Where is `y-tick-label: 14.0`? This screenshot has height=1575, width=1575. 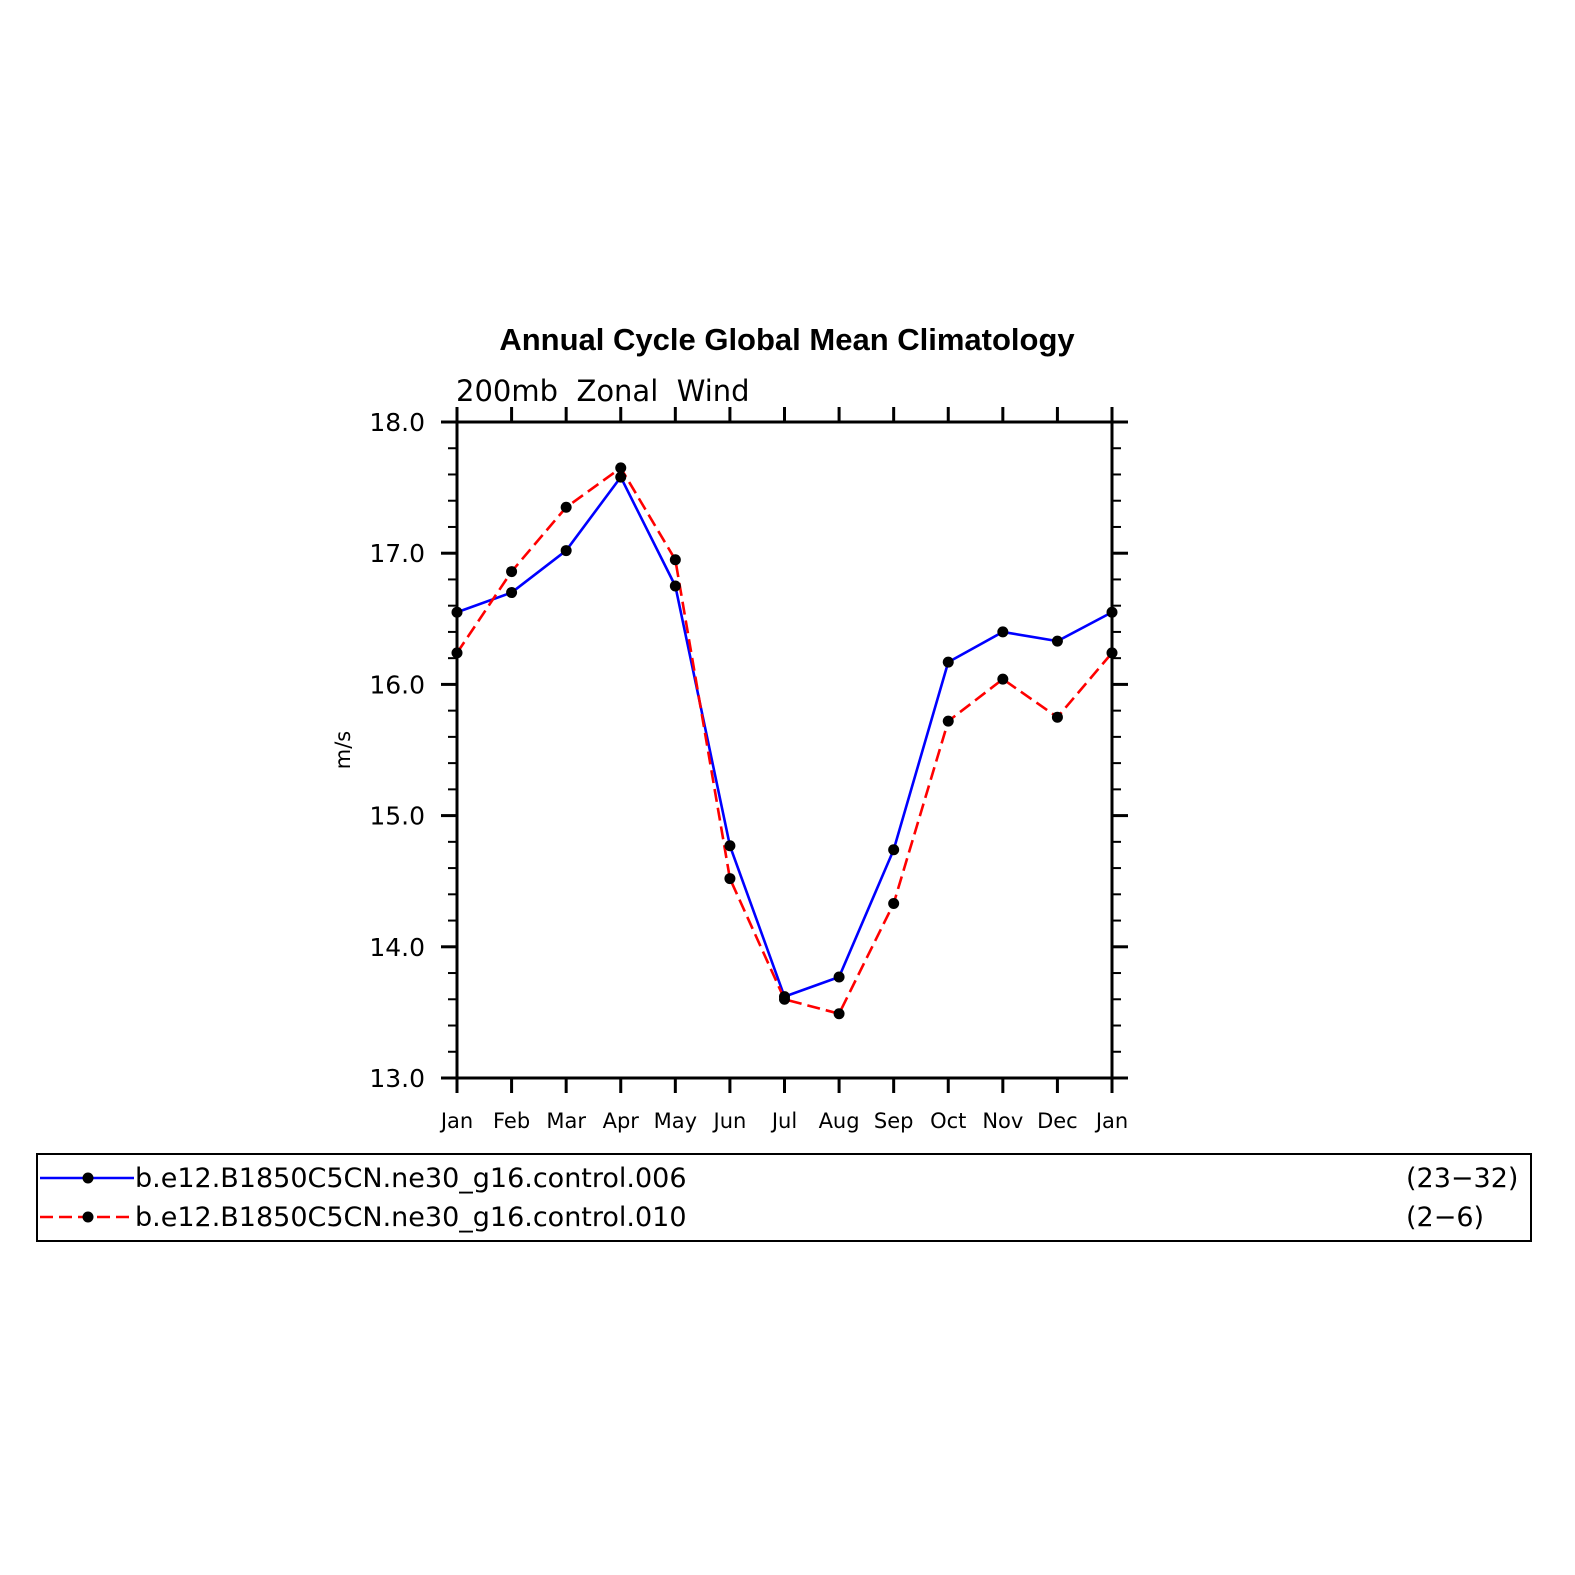 y-tick-label: 14.0 is located at coordinates (397, 947).